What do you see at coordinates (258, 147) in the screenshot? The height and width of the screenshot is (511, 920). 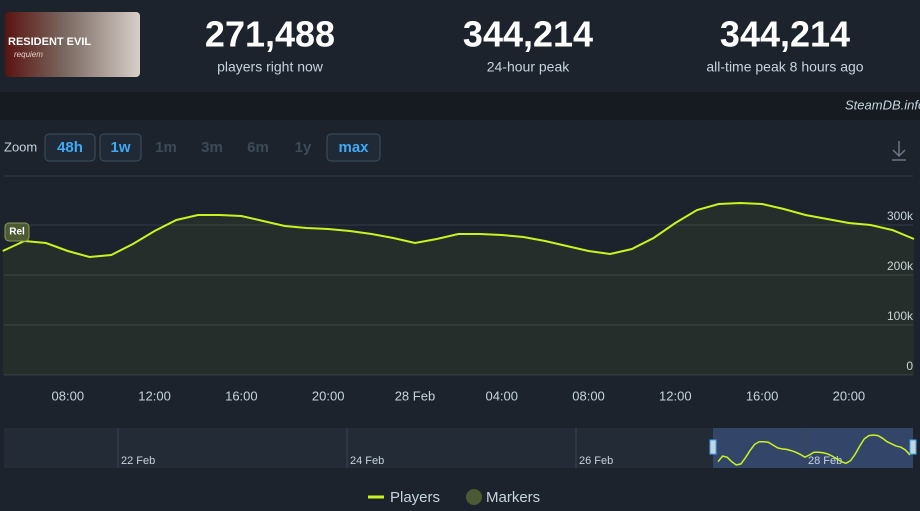 I see `zoom-option: 6m` at bounding box center [258, 147].